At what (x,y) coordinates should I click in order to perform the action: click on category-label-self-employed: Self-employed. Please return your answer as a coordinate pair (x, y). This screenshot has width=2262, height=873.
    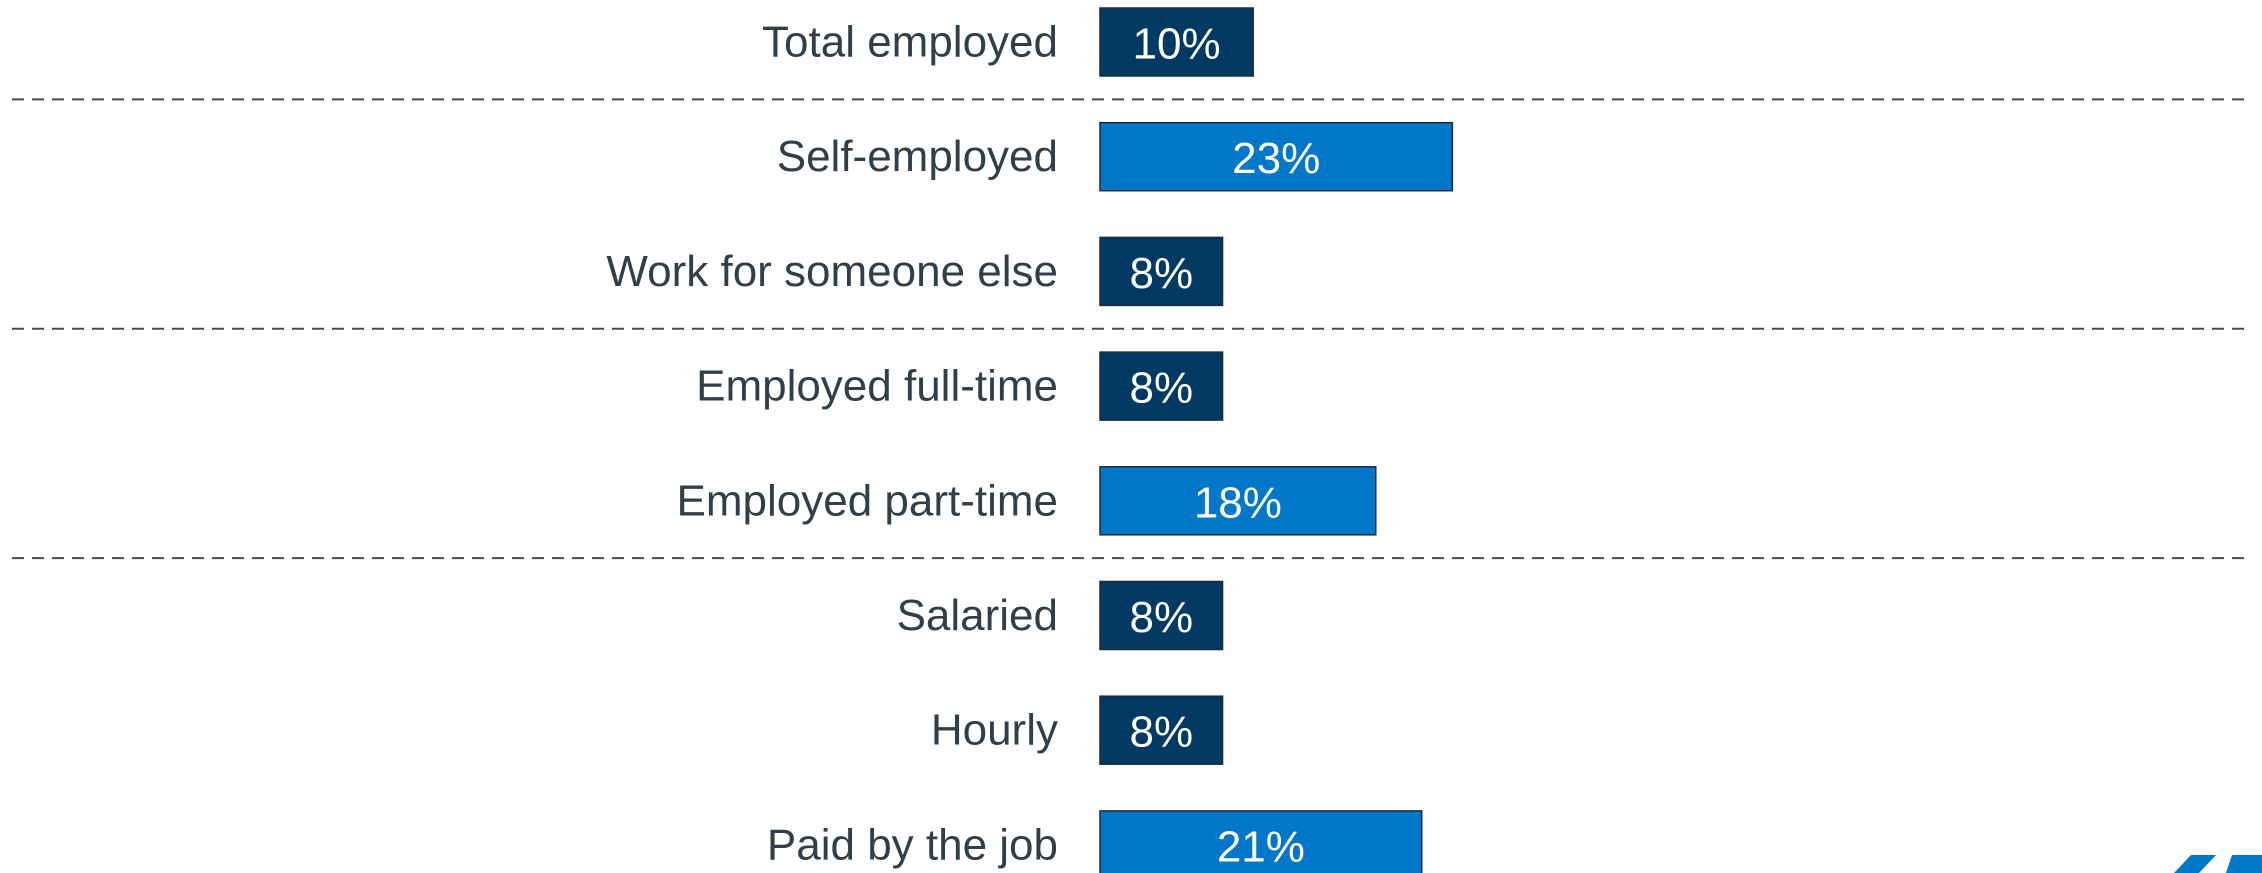
    Looking at the image, I should click on (917, 156).